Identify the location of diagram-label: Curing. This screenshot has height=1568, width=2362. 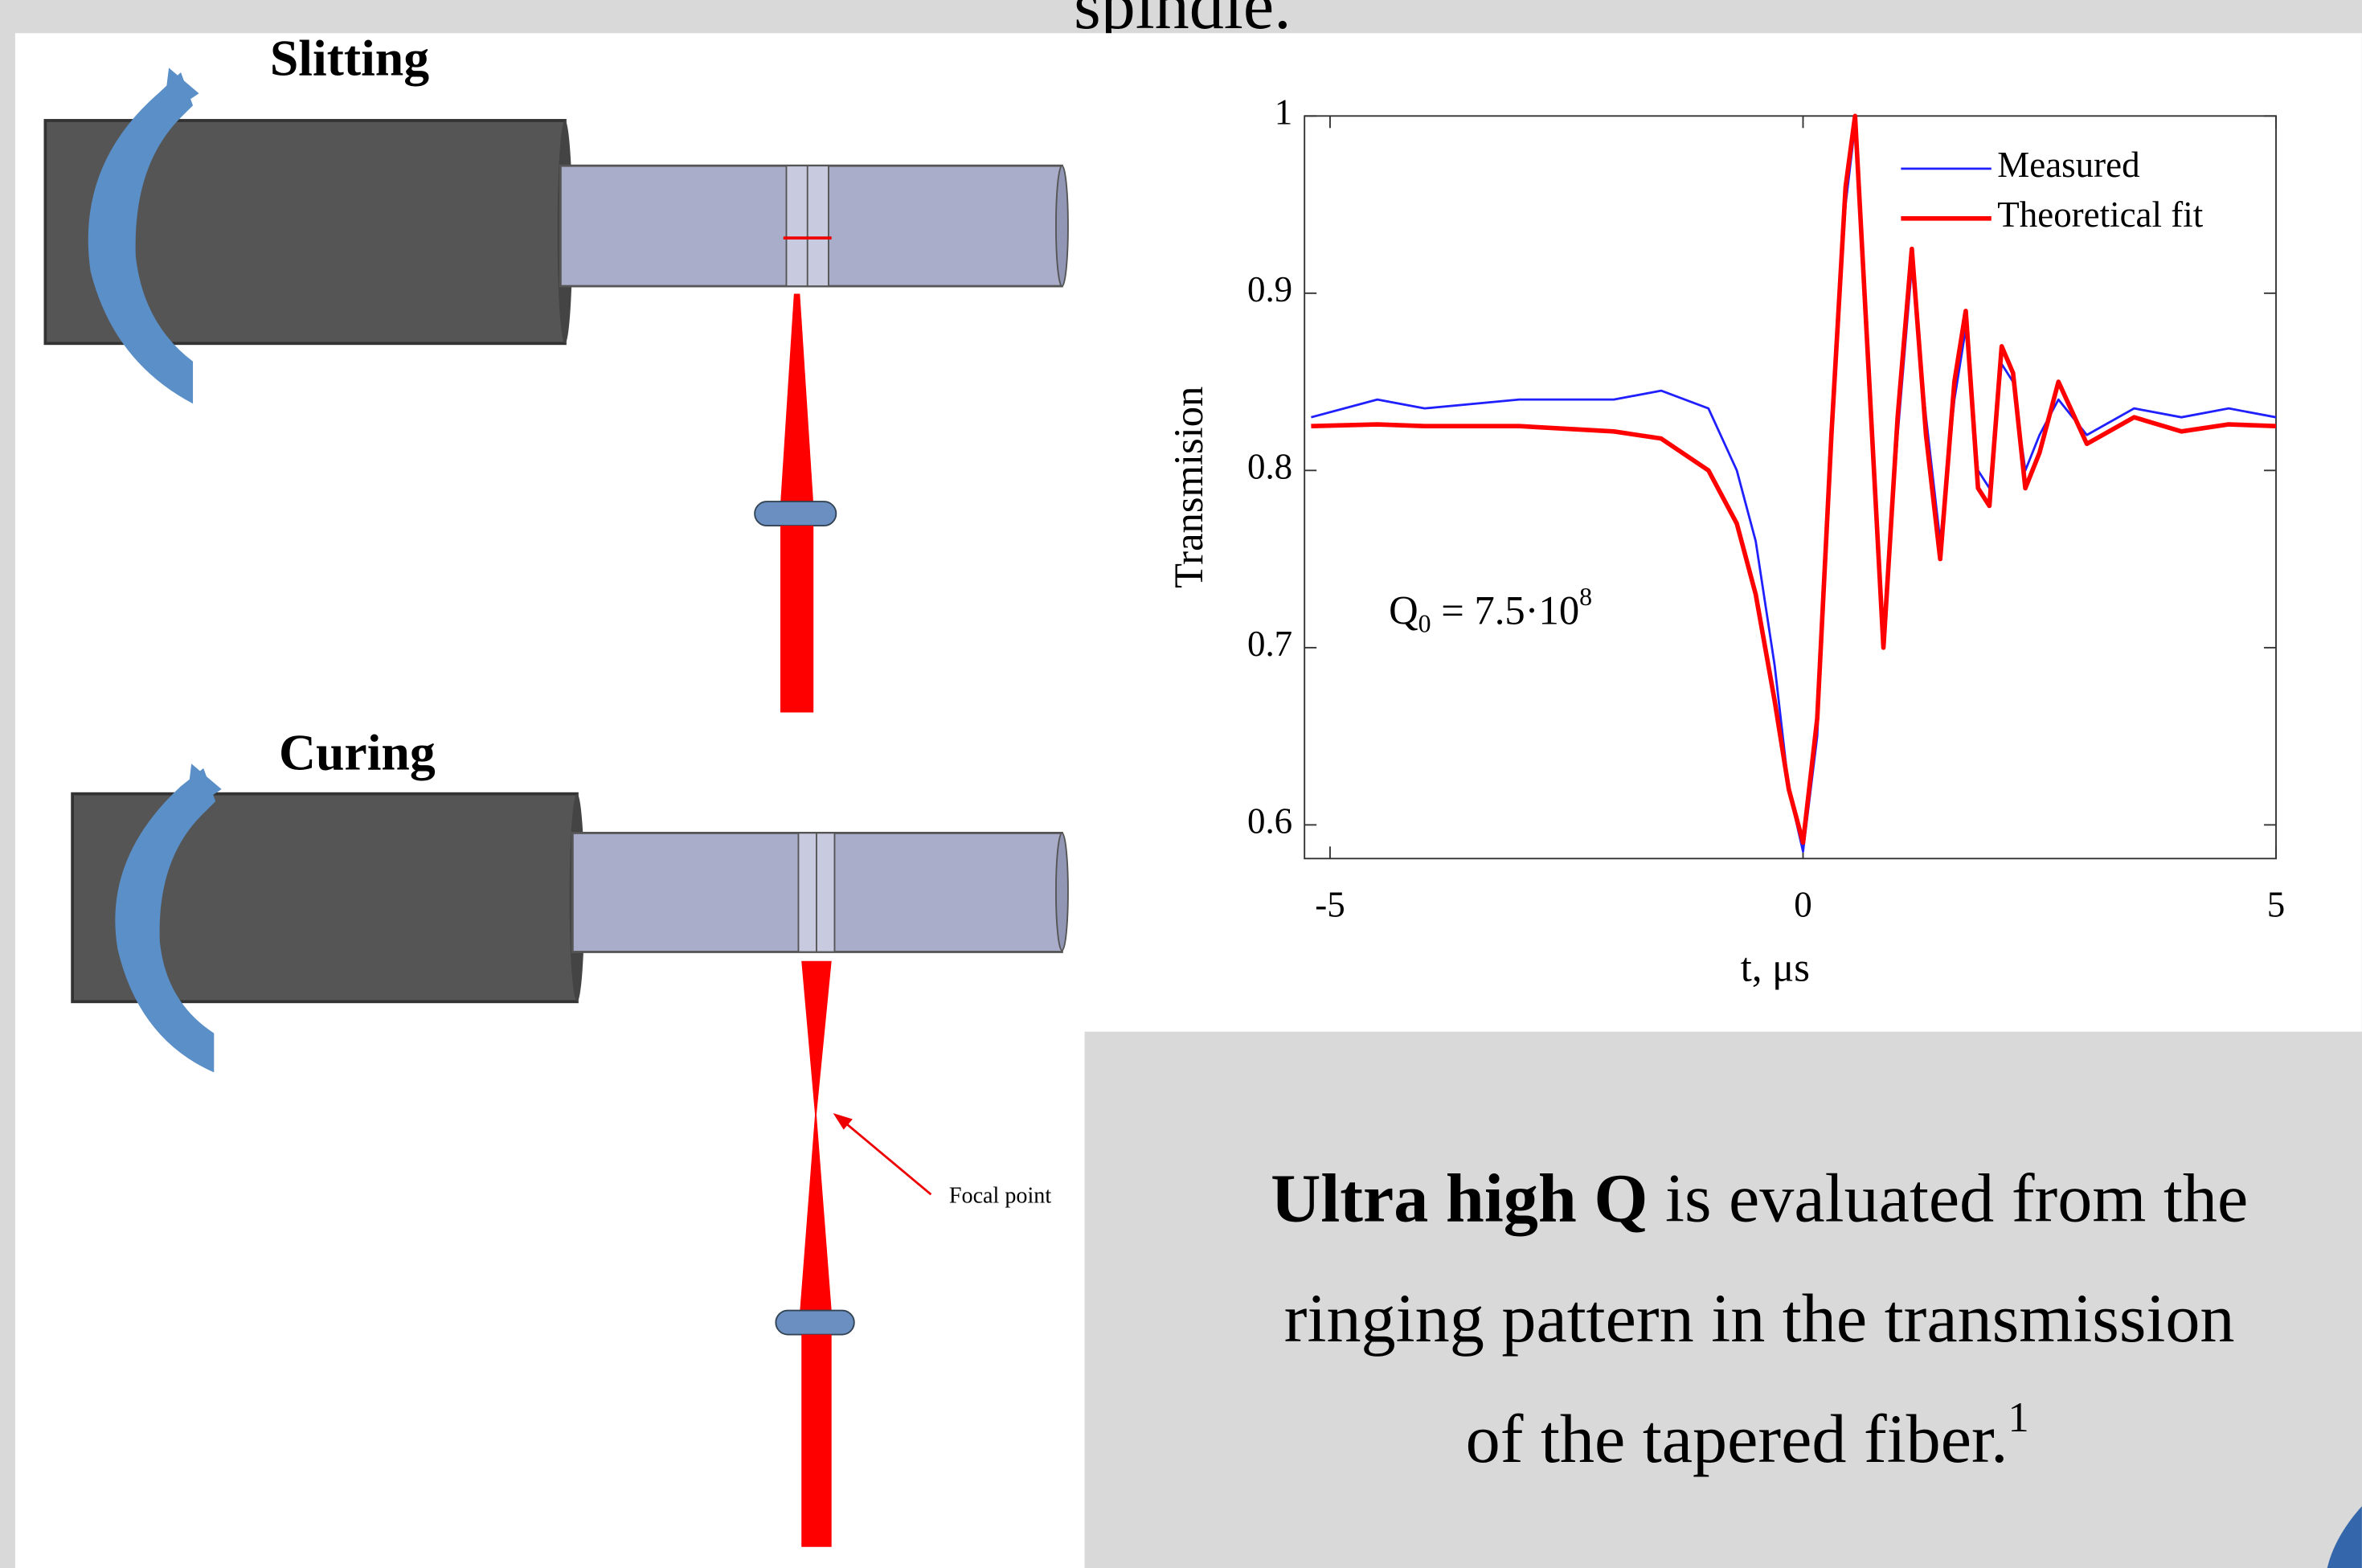
(358, 751).